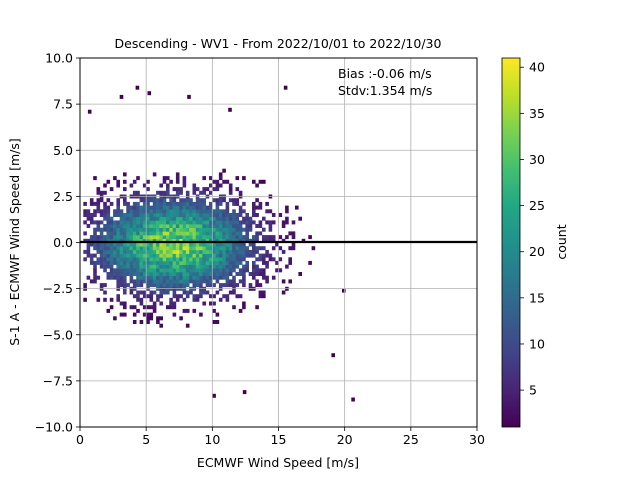 The image size is (640, 484). Describe the element at coordinates (561, 241) in the screenshot. I see `colorbar-label: count` at that location.